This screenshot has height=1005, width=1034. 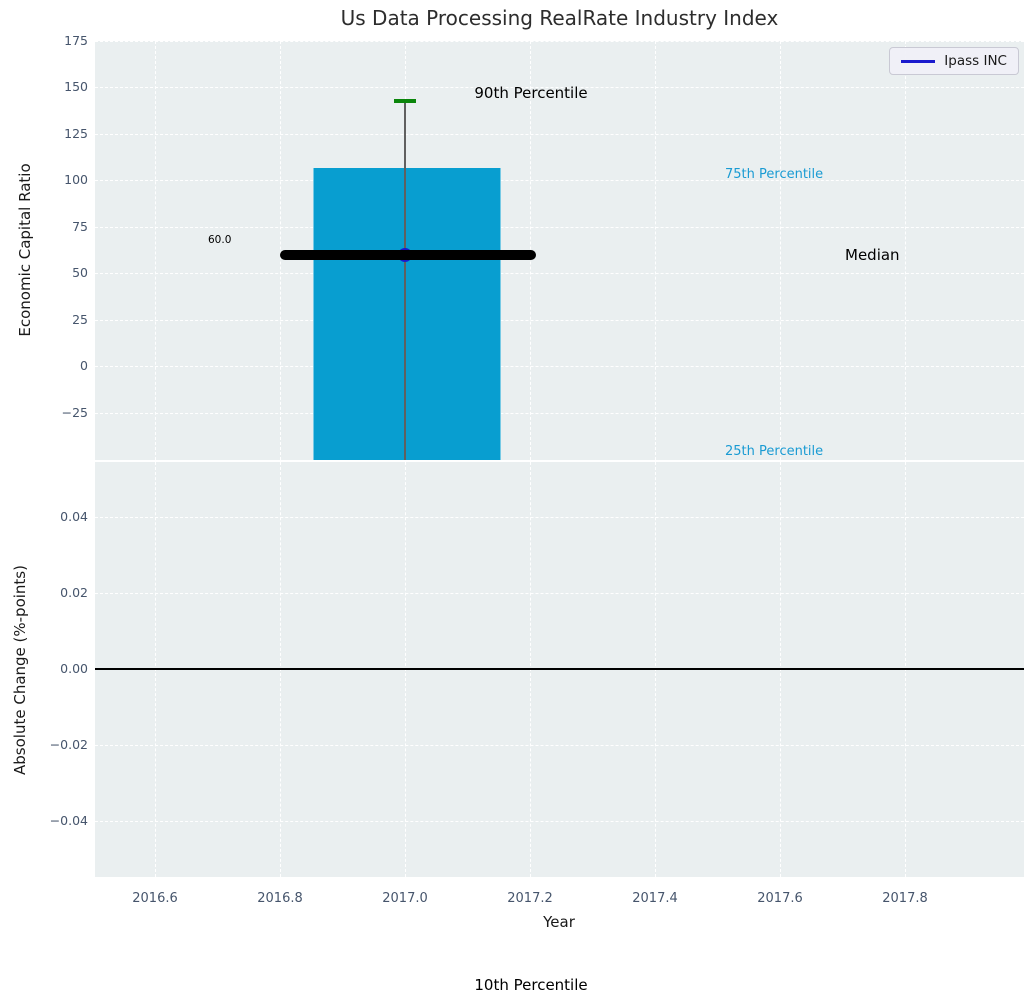 What do you see at coordinates (68, 744) in the screenshot?
I see `y-tick-label: −0.02` at bounding box center [68, 744].